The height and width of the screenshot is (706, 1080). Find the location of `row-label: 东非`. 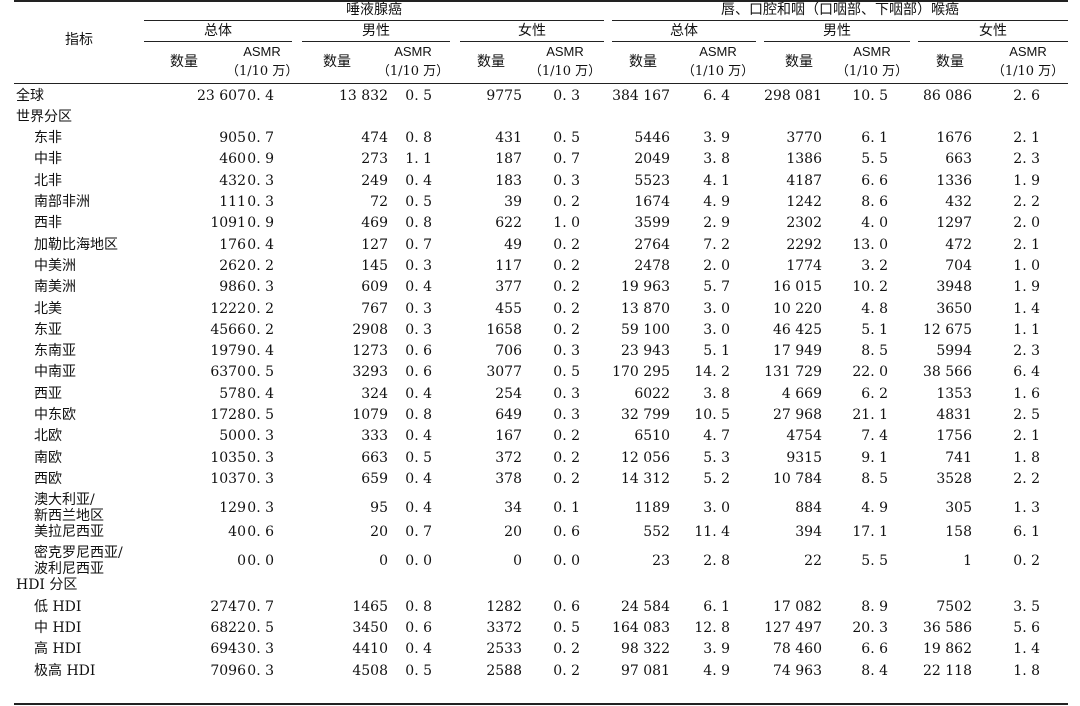

row-label: 东非 is located at coordinates (48, 138).